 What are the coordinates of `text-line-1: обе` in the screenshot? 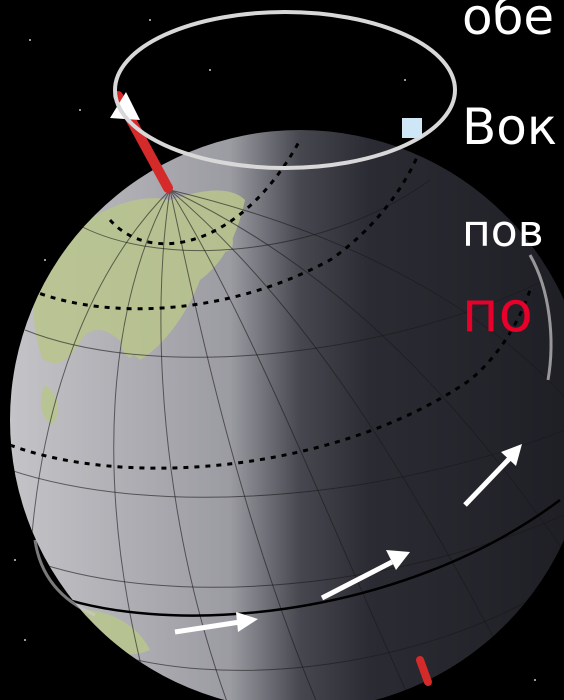 It's located at (508, 23).